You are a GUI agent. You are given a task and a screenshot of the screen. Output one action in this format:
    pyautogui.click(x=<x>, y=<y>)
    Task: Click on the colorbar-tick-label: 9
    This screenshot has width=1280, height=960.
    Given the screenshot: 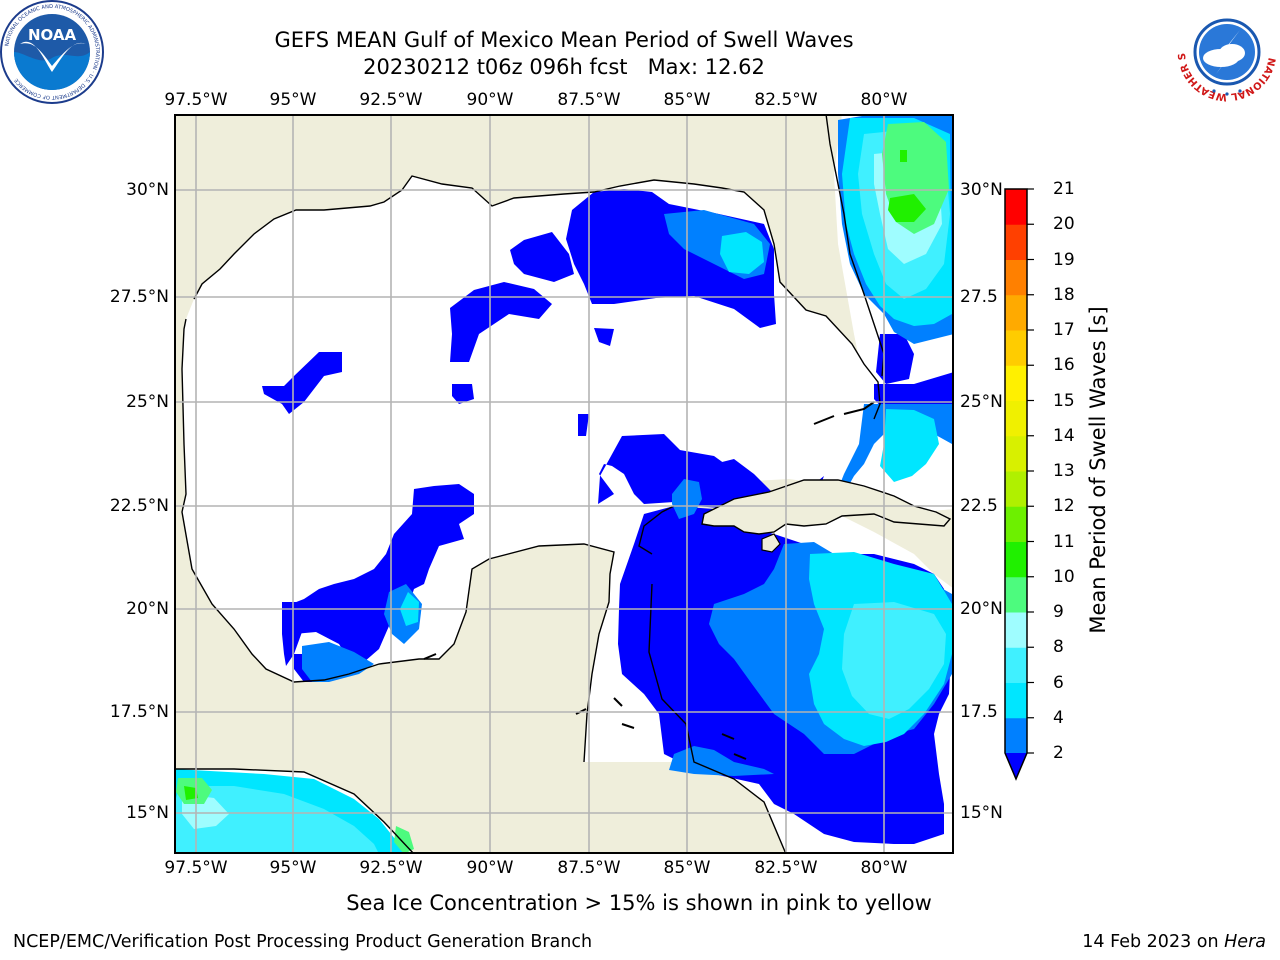 What is the action you would take?
    pyautogui.click(x=1058, y=612)
    